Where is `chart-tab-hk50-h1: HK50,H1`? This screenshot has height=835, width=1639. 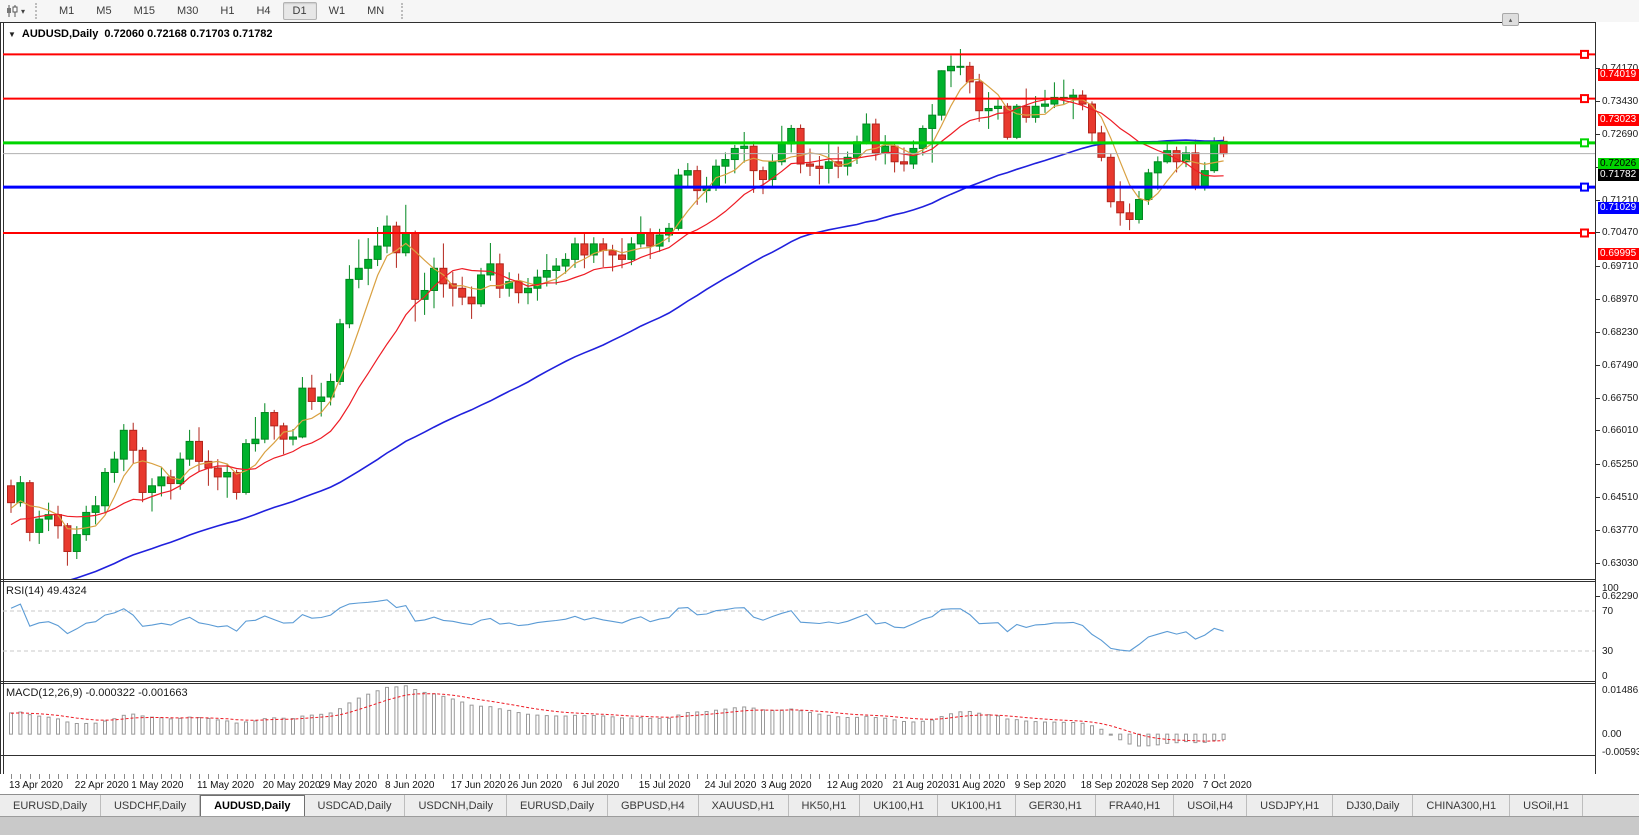
chart-tab-hk50-h1: HK50,H1 is located at coordinates (825, 806).